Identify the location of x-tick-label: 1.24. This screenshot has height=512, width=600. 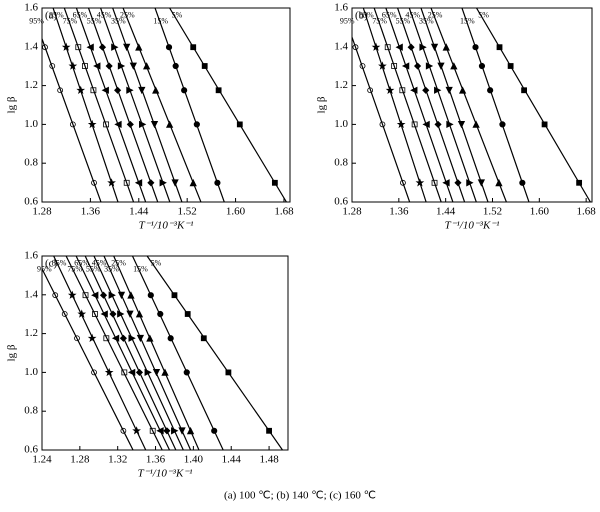
(42, 460).